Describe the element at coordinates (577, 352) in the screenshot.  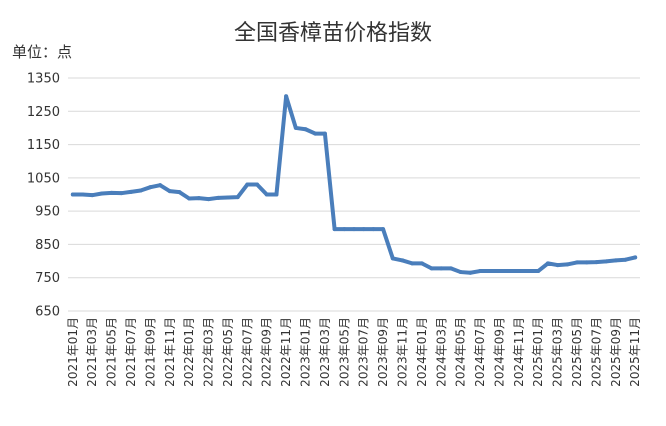
I see `x-tick-label: 2025年05月` at that location.